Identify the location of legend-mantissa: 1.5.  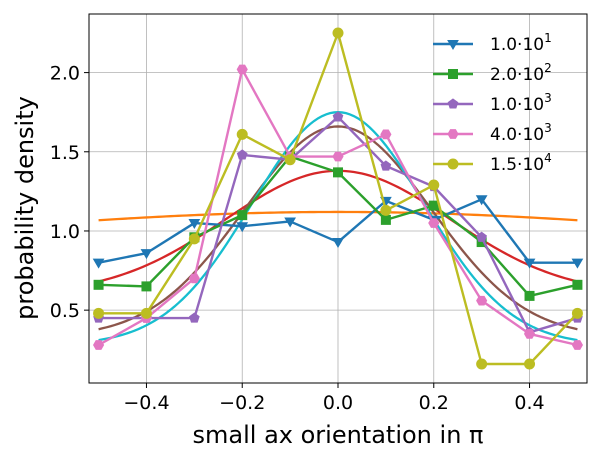
(503, 165).